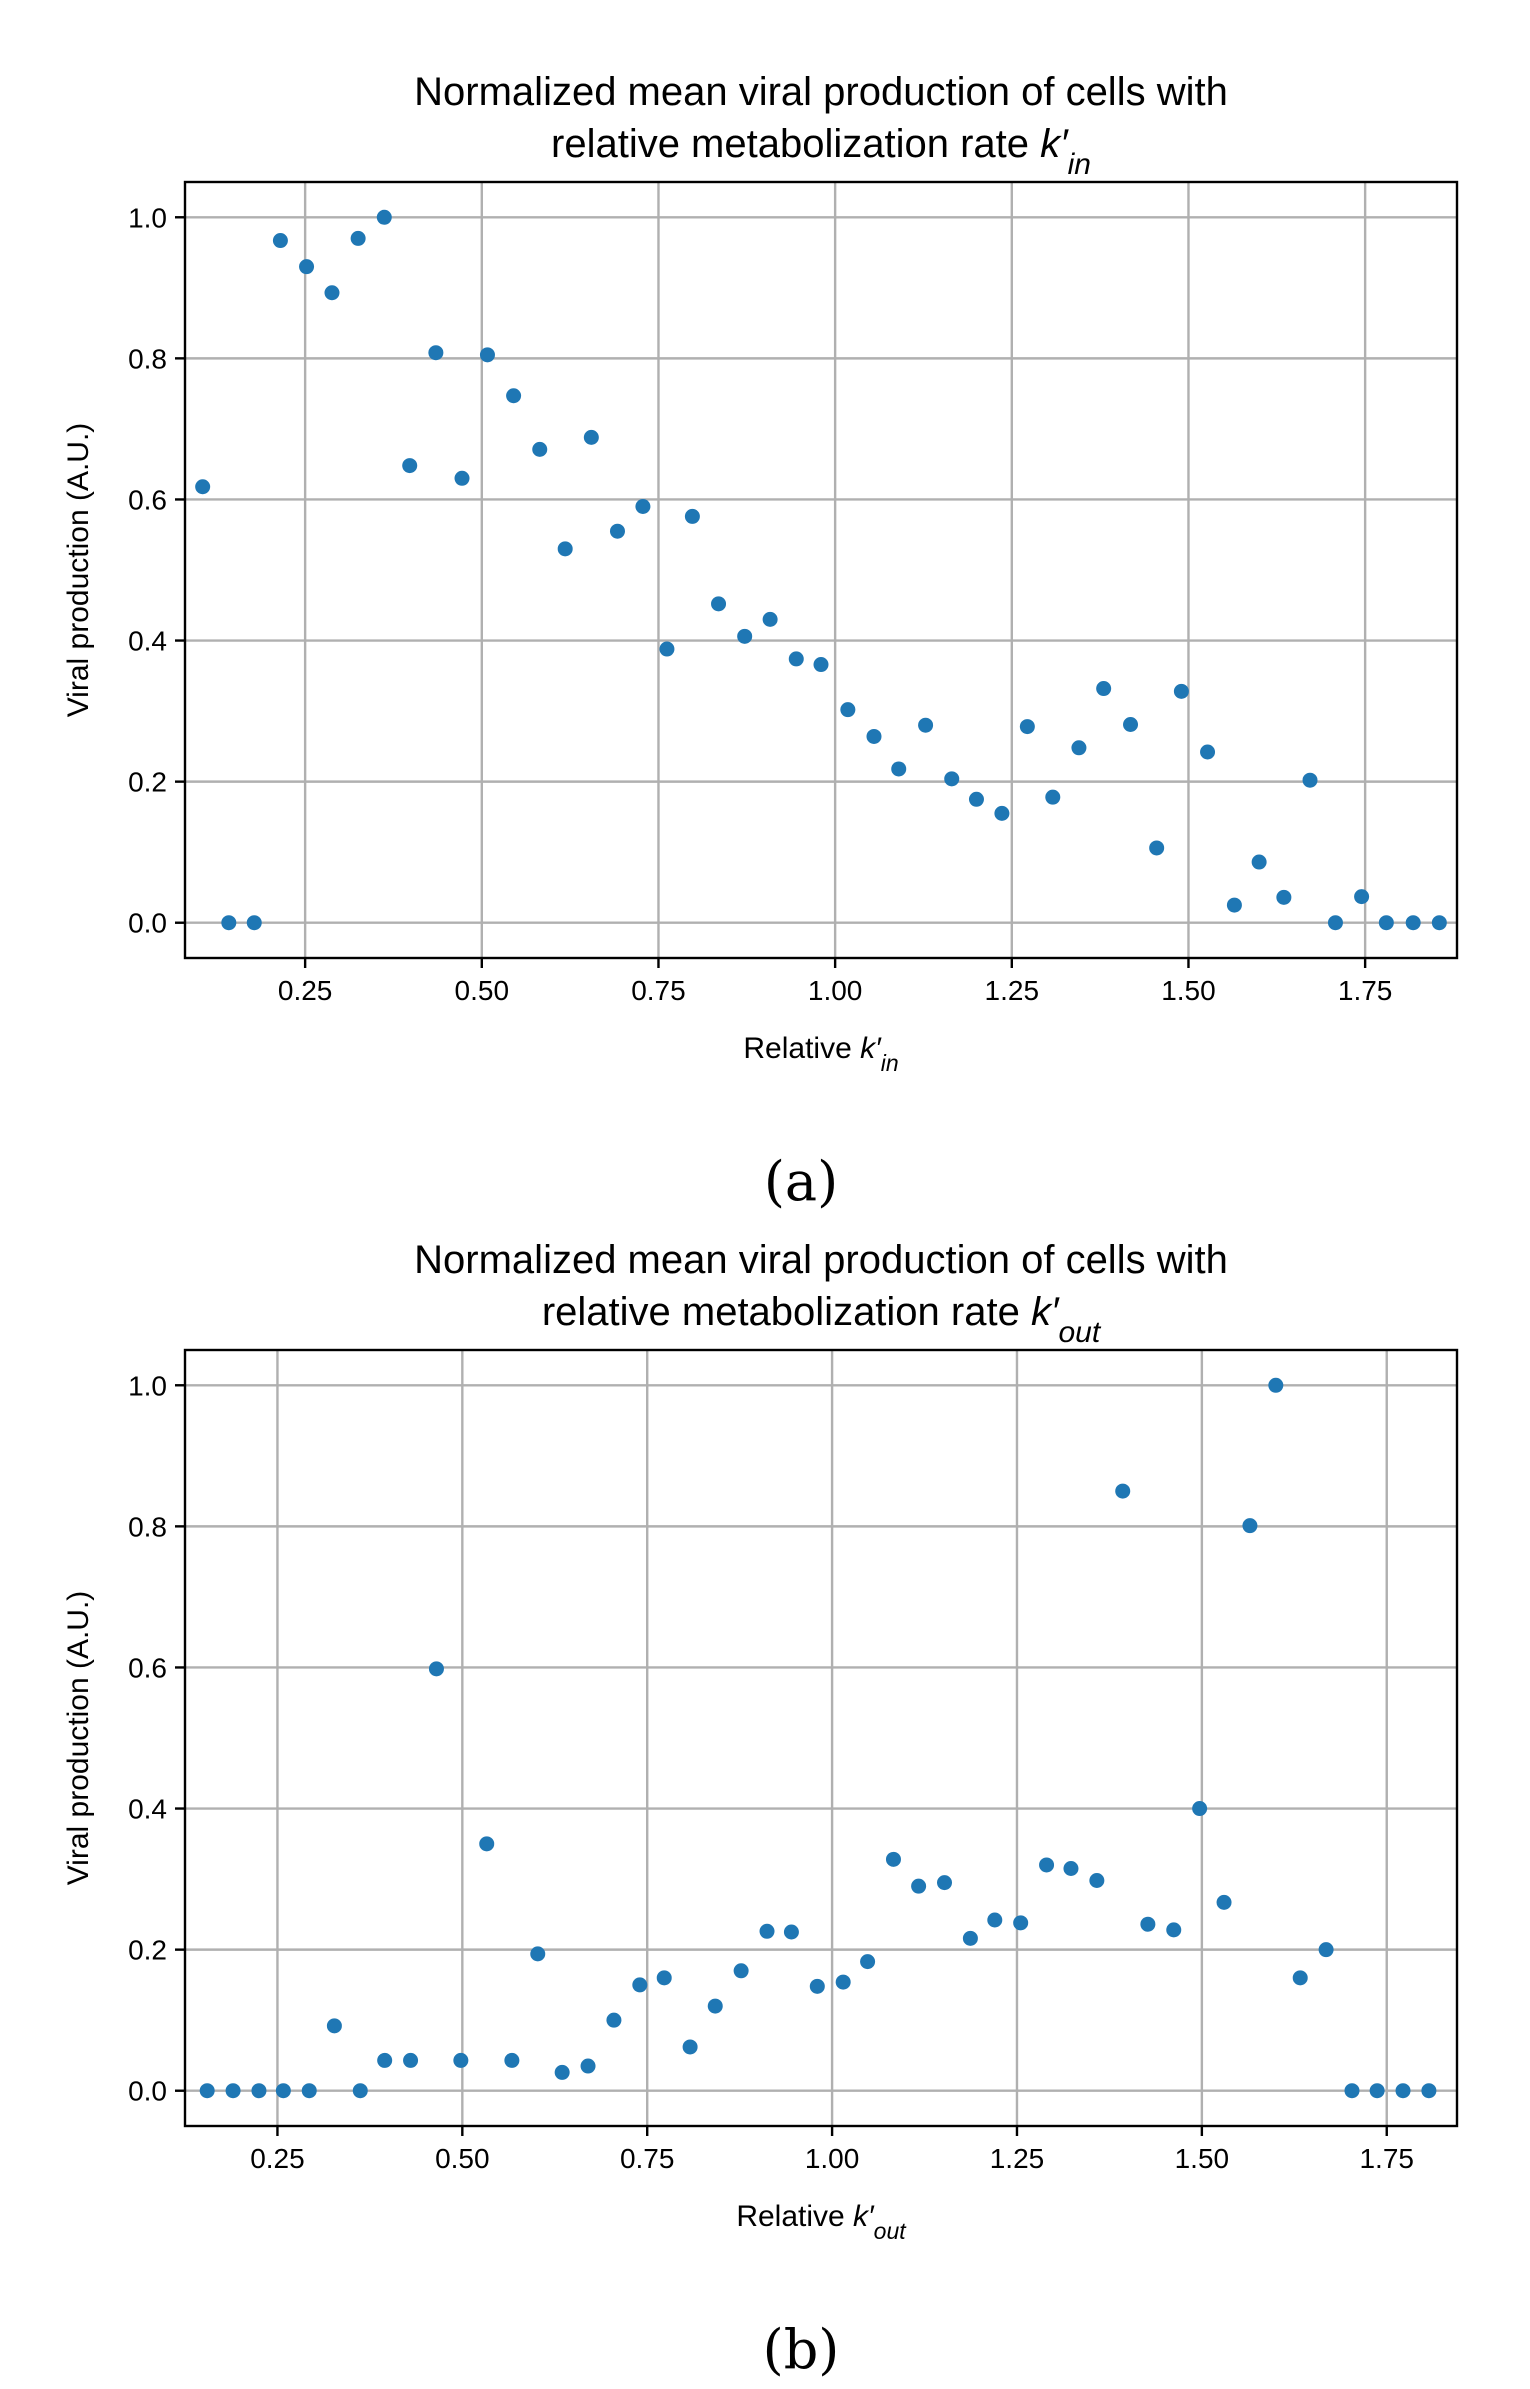  Describe the element at coordinates (821, 151) in the screenshot. I see `chart-title-line2: relative metabolization rate k′in` at that location.